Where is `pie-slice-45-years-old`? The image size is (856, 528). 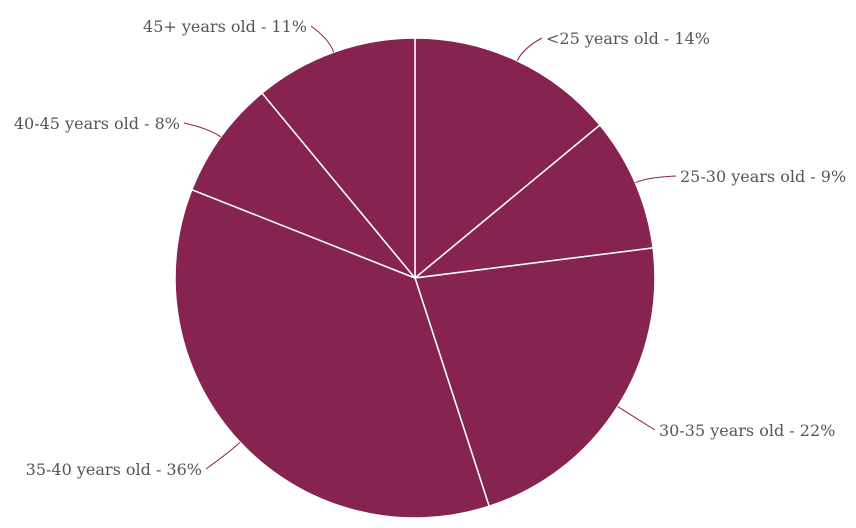 pie-slice-45-years-old is located at coordinates (338, 159).